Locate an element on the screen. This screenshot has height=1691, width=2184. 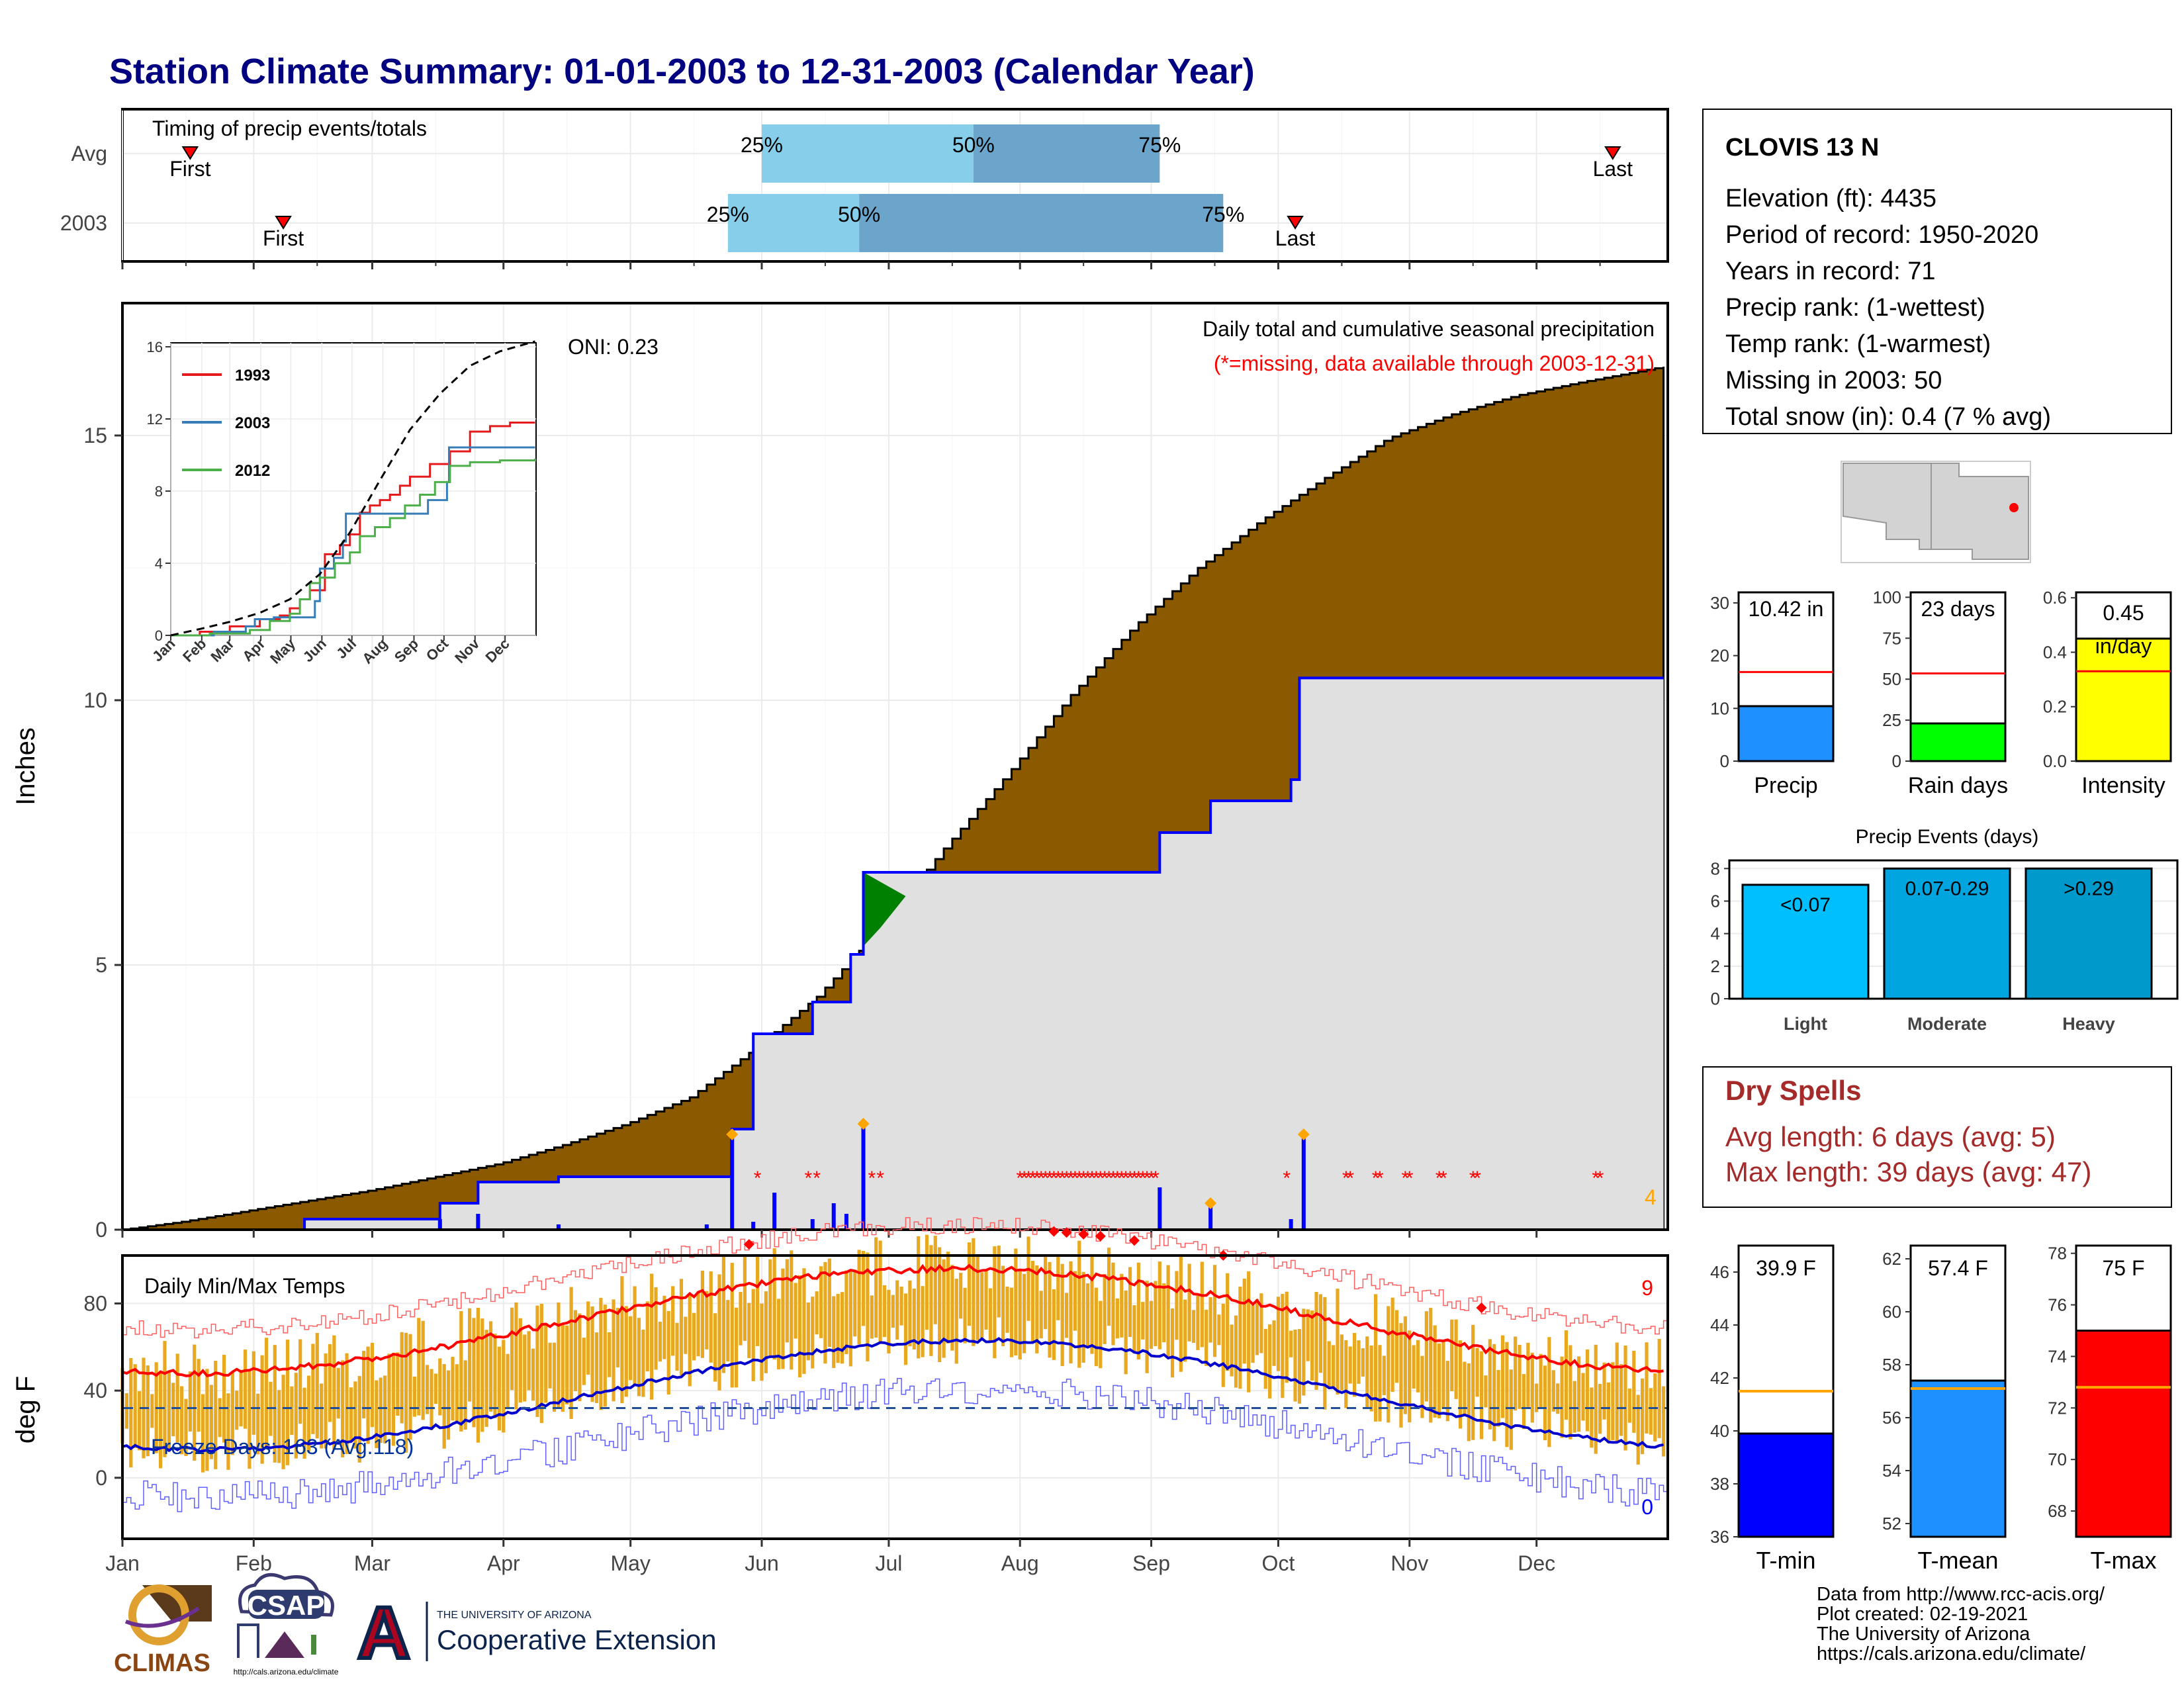
temp-bar-y-tick-label: 58 is located at coordinates (1891, 1365).